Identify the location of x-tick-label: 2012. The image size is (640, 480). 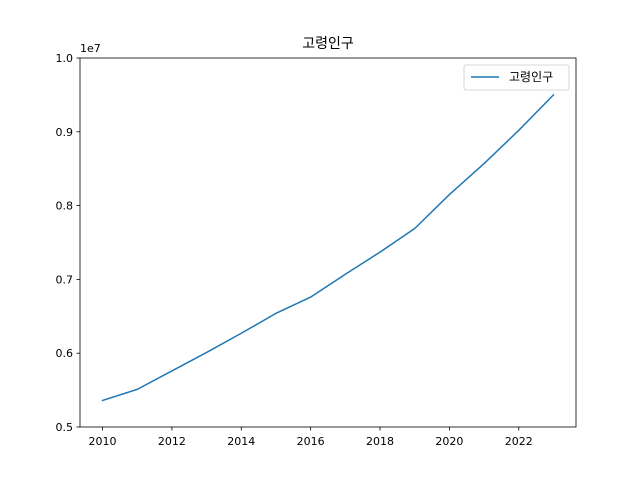
(172, 441).